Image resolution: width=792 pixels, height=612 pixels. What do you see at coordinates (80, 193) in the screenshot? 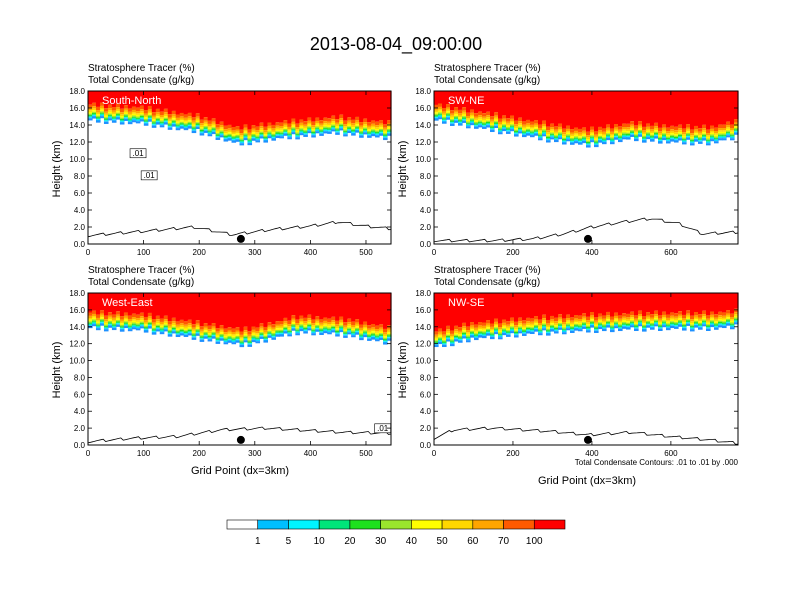
I see `y-tick-label: 6.0` at bounding box center [80, 193].